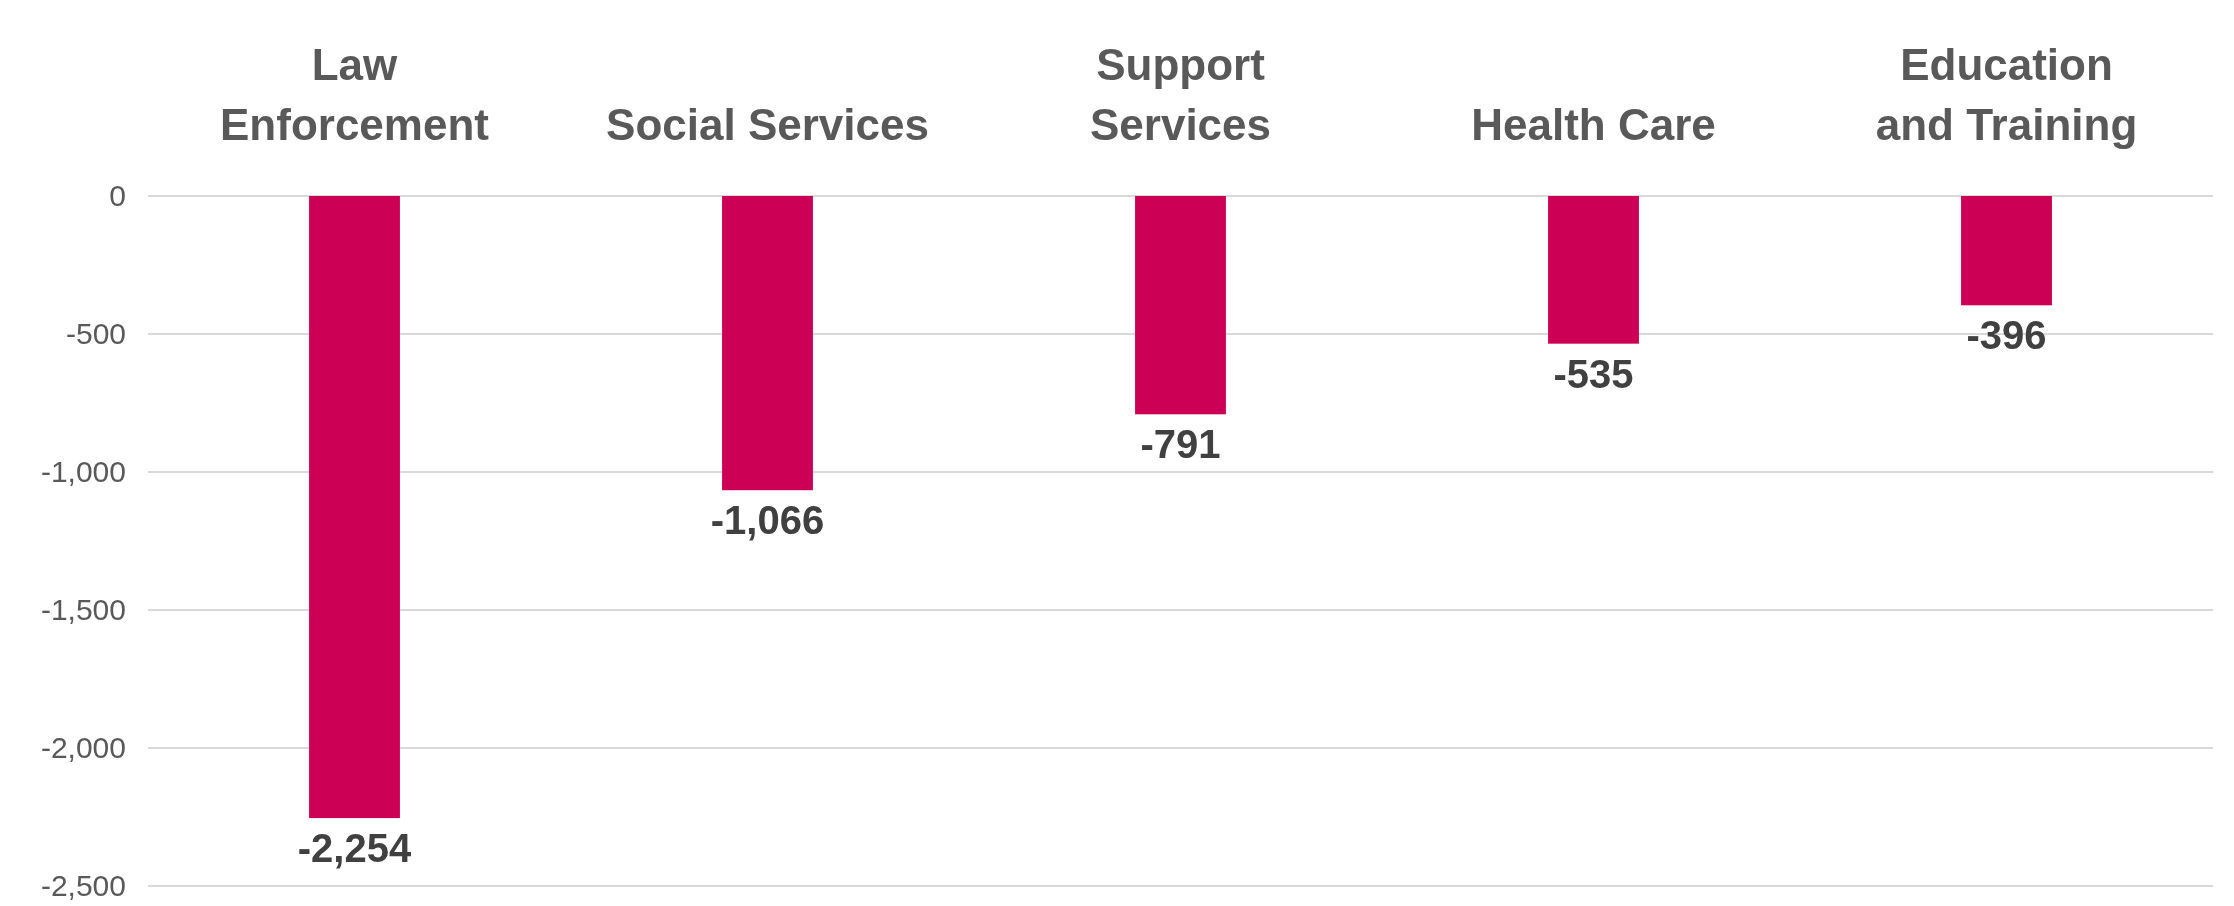  Describe the element at coordinates (1180, 94) in the screenshot. I see `x-tick-label: Support Services` at that location.